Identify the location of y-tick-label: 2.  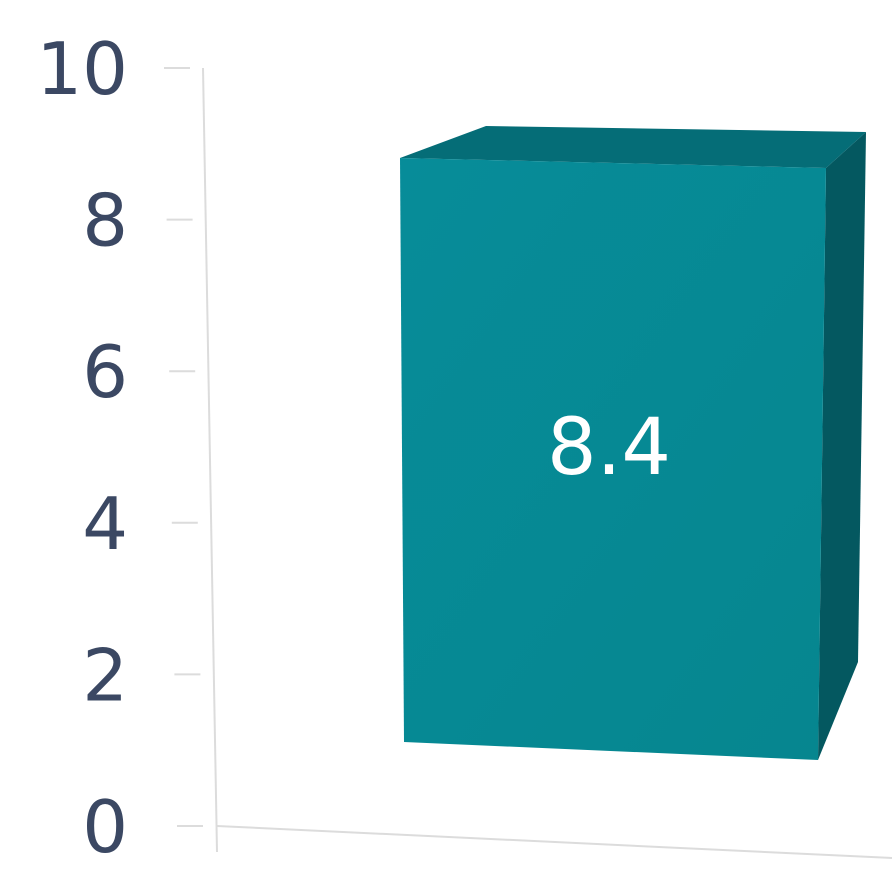
(105, 675).